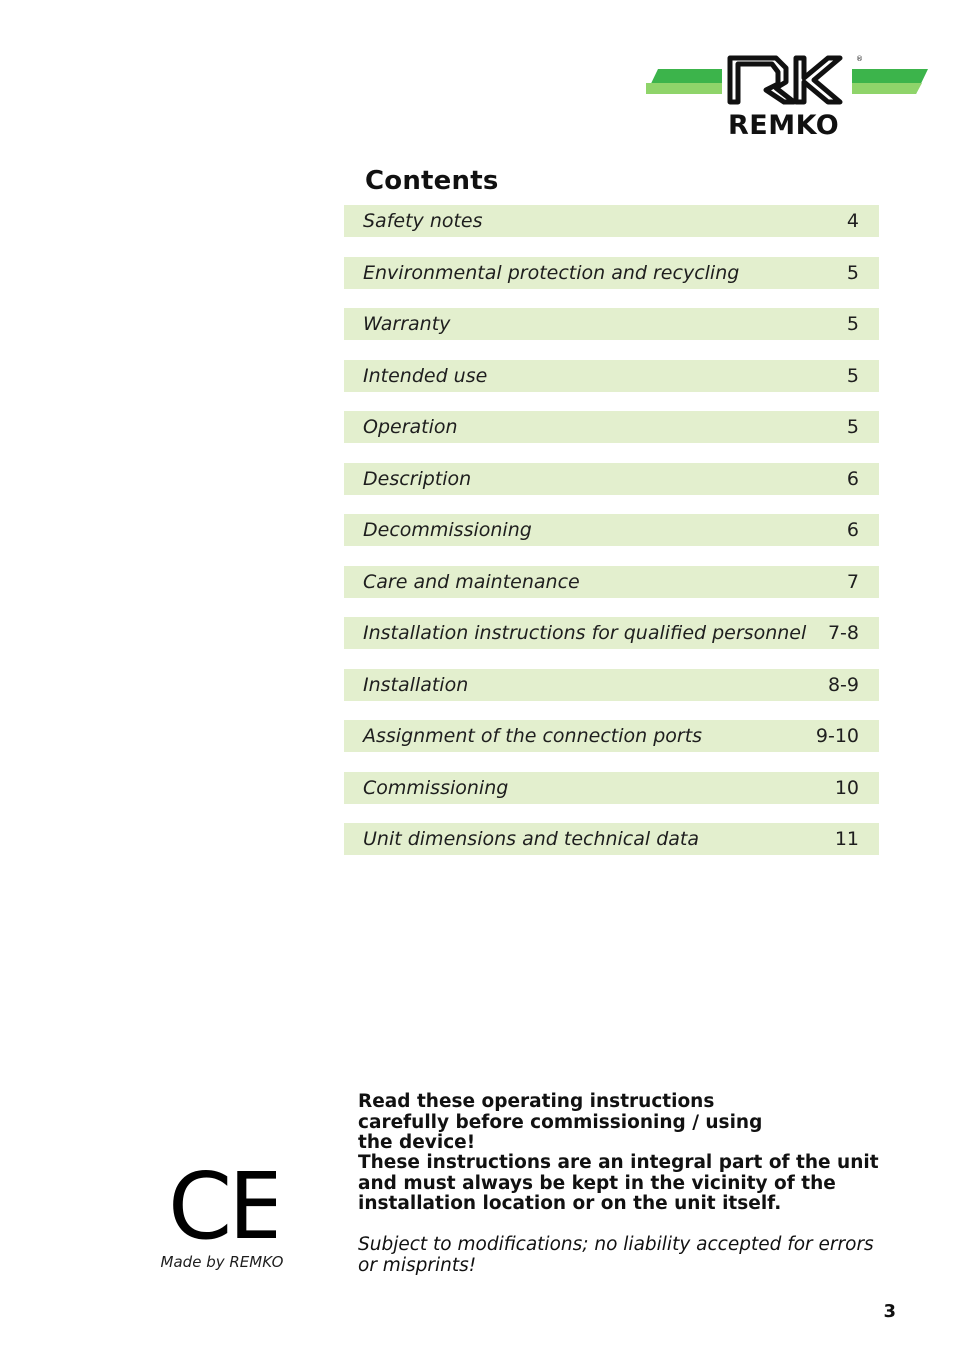 This screenshot has height=1350, width=954. Describe the element at coordinates (837, 736) in the screenshot. I see `toc-item-page: 9-10` at that location.